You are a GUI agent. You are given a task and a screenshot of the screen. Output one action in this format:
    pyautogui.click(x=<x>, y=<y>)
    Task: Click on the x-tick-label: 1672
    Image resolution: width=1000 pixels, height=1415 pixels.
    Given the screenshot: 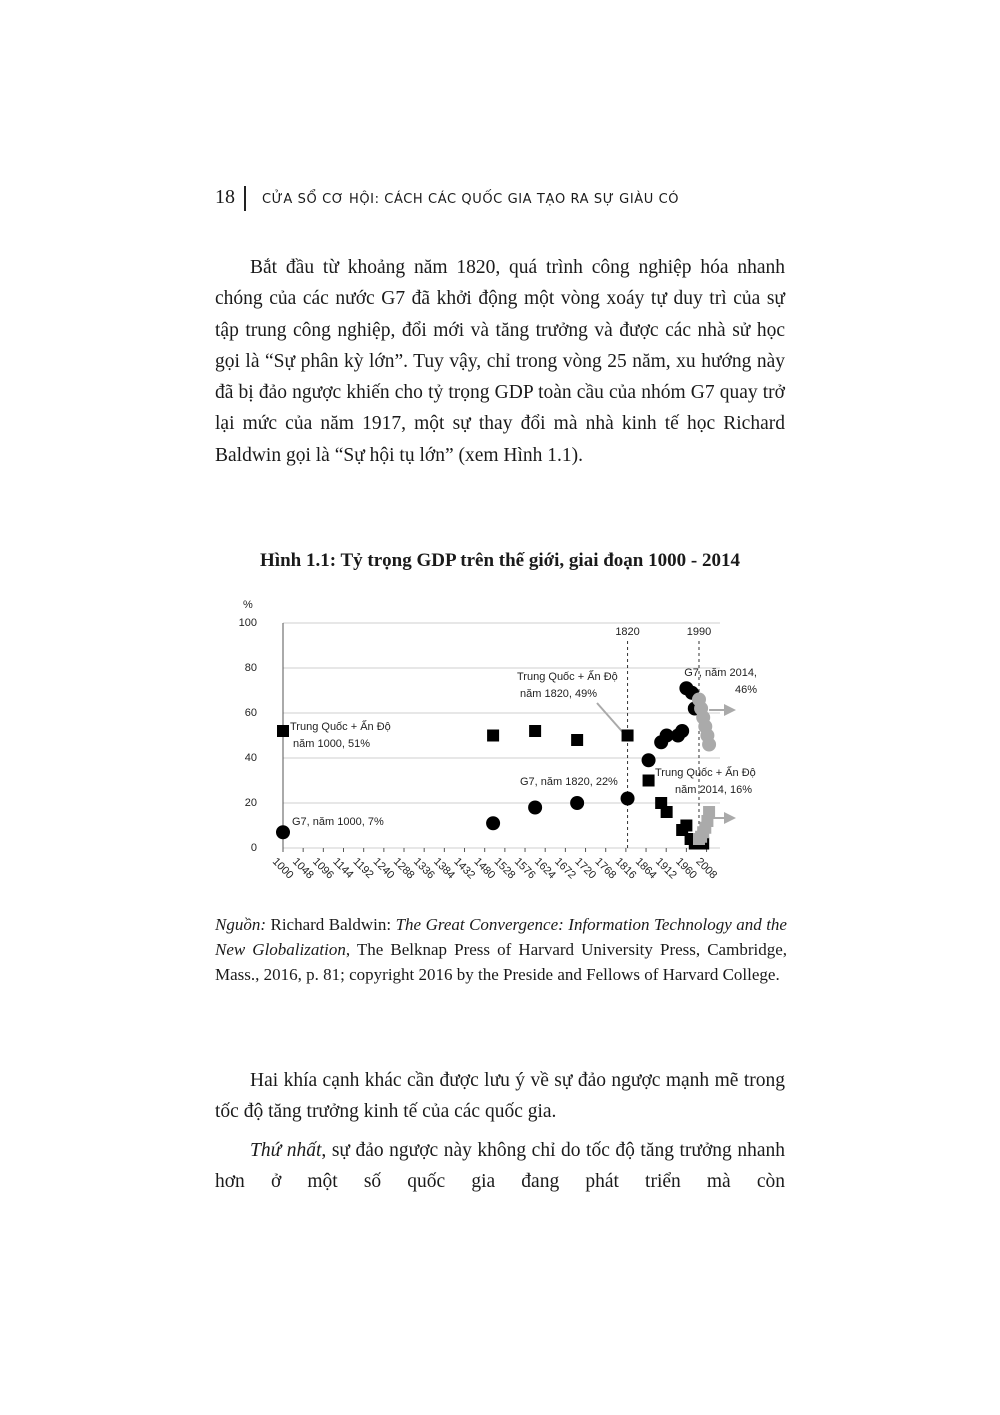 What is the action you would take?
    pyautogui.click(x=565, y=869)
    